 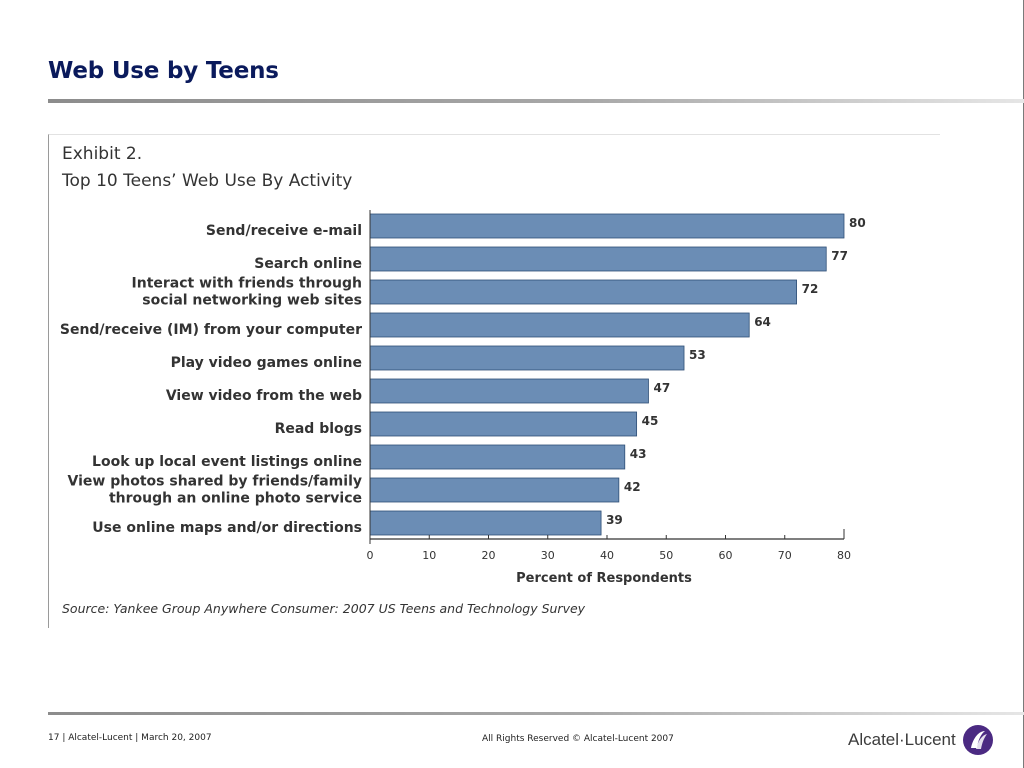 I want to click on chart-title: Top 10 Teens’ Web Use By Activity, so click(x=206, y=181).